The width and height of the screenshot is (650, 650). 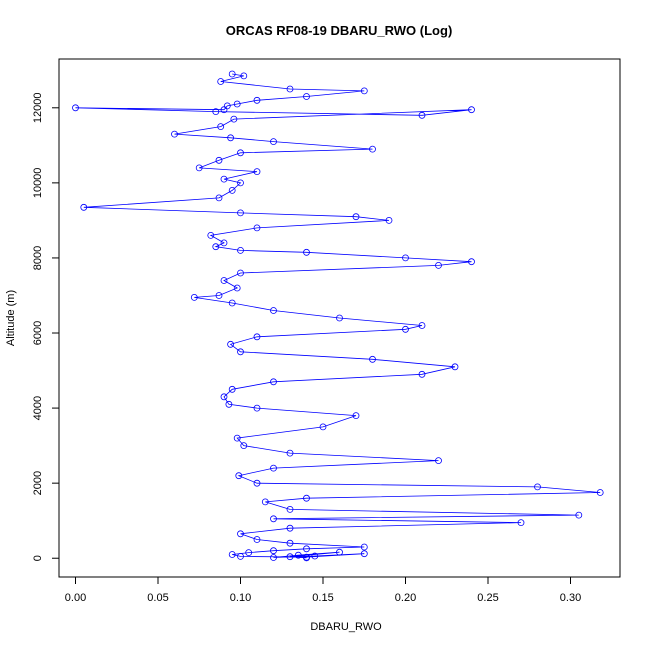 What do you see at coordinates (38, 408) in the screenshot?
I see `y-tick-label: 4000` at bounding box center [38, 408].